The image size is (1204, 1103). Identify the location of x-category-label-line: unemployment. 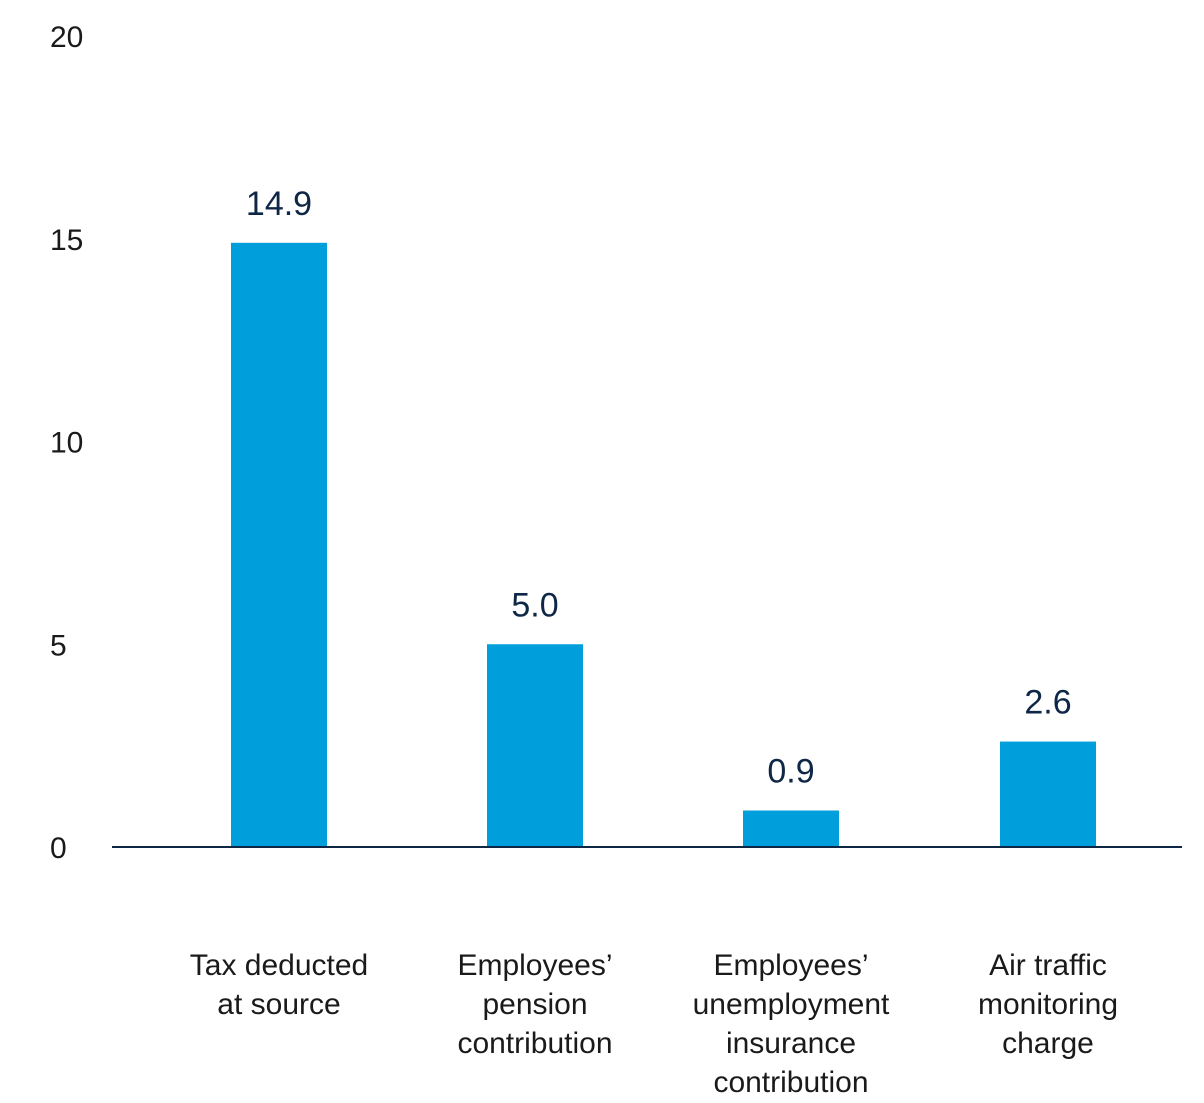
(791, 1004).